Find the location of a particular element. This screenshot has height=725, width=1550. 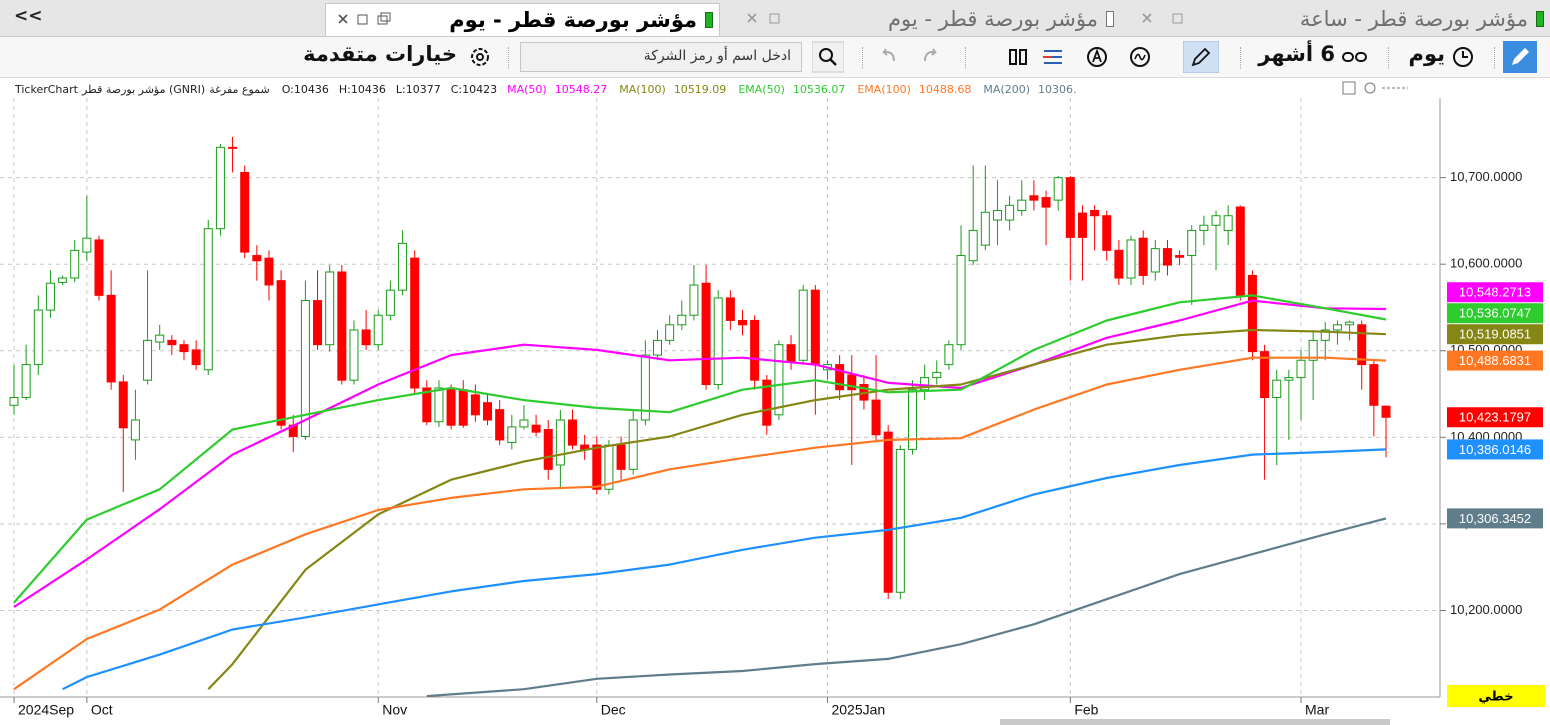

layers-icon is located at coordinates (1053, 57).